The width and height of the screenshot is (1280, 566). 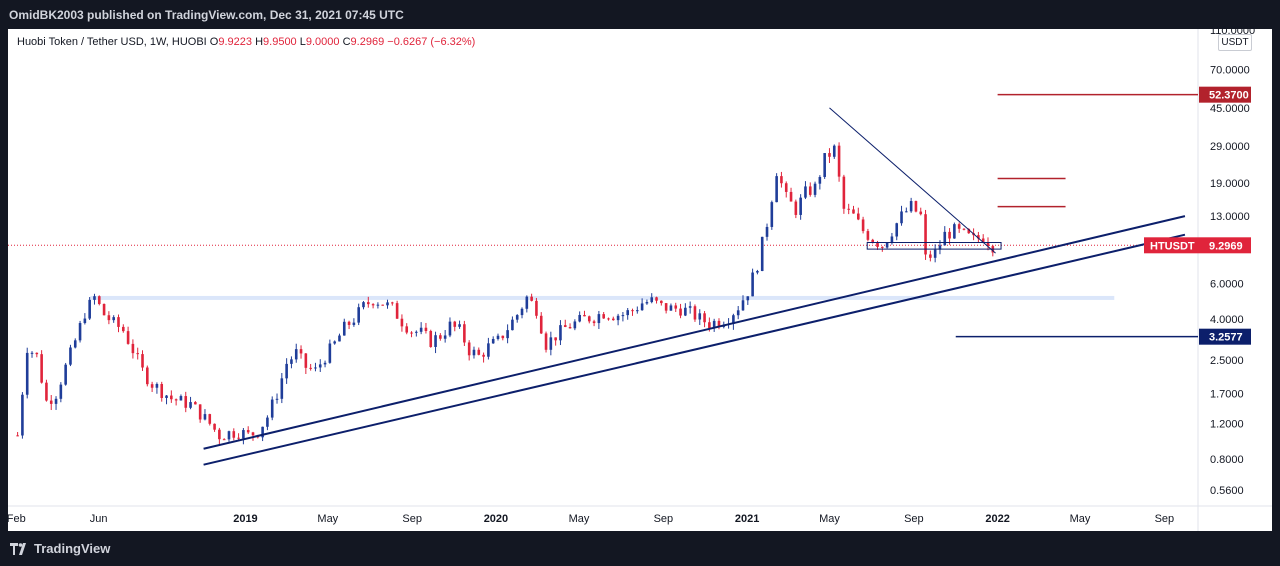 I want to click on legend-open: 9.9223, so click(x=235, y=42).